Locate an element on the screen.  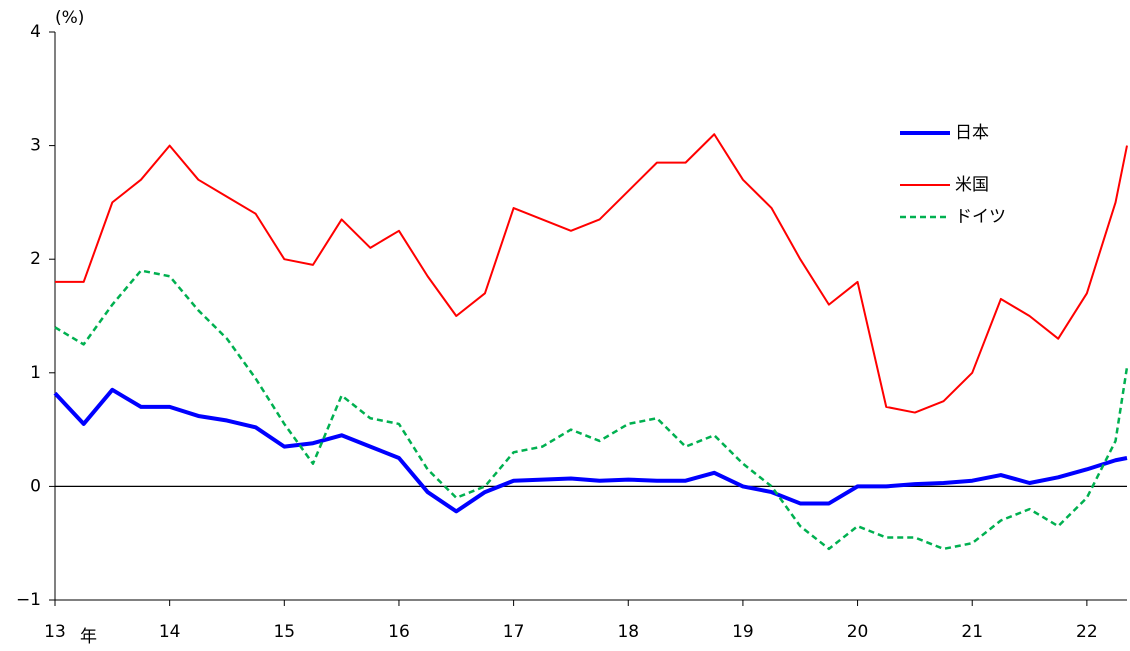
x-tick-label: 22 is located at coordinates (1087, 632).